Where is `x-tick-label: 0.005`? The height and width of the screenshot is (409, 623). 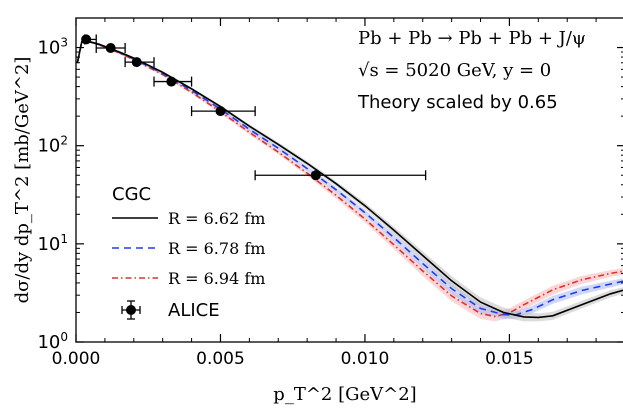
x-tick-label: 0.005 is located at coordinates (220, 359).